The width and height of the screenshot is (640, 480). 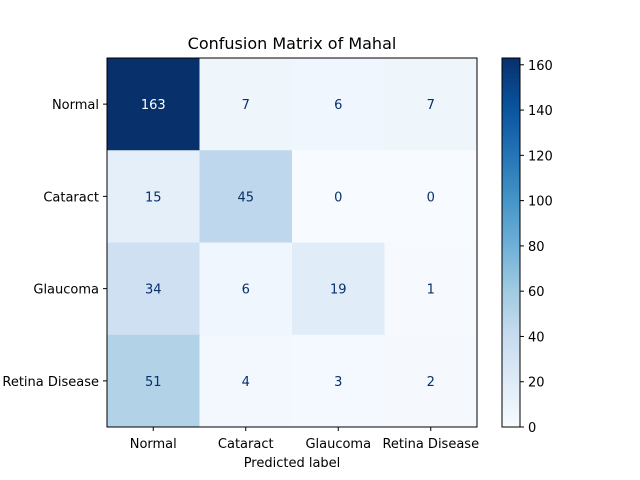 I want to click on cell-value-label: 45, so click(x=245, y=197).